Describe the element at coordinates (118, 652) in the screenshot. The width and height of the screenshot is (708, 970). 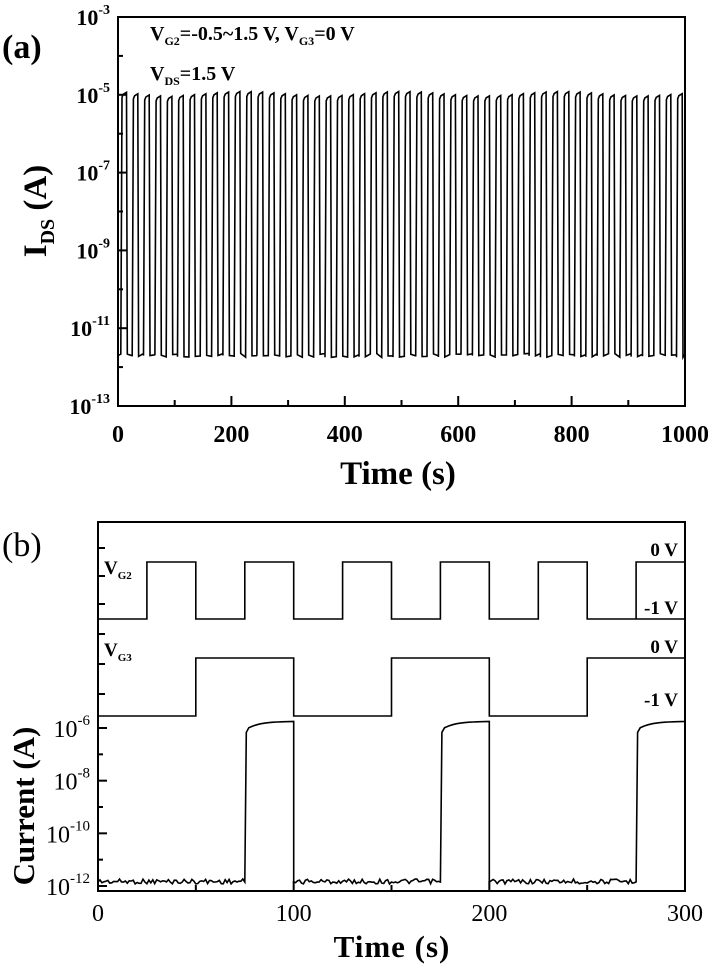
I see `panel-b-vg3-label: VG3` at that location.